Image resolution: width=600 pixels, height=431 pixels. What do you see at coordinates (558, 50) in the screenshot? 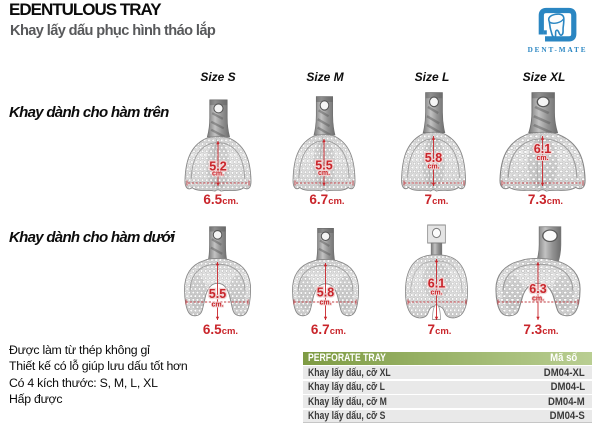
I see `svg-text: DENT-MATE` at bounding box center [558, 50].